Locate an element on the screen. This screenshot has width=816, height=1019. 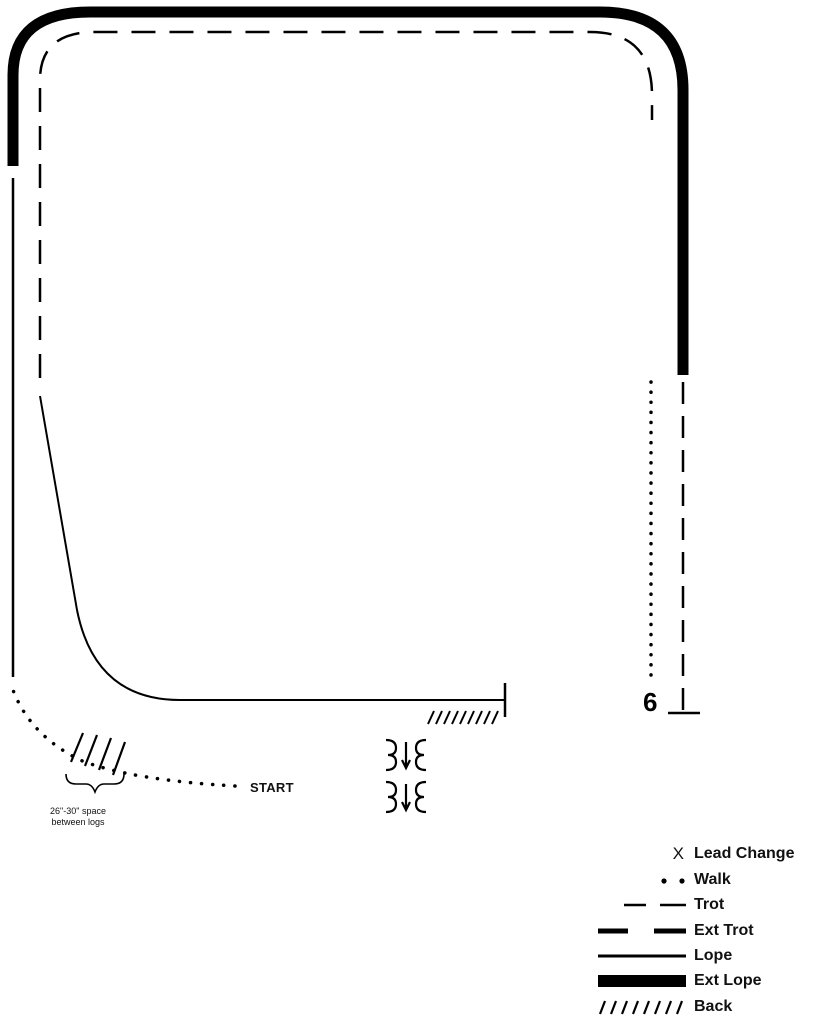
start-label: START is located at coordinates (272, 787).